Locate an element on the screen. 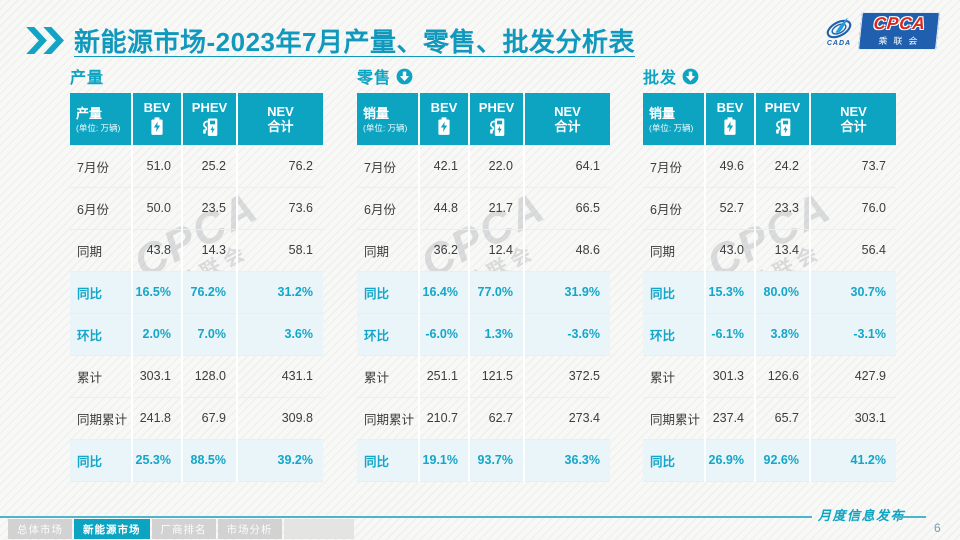  table-row-highlight: 同比 16.4% 77.0% 31.9% is located at coordinates (483, 291).